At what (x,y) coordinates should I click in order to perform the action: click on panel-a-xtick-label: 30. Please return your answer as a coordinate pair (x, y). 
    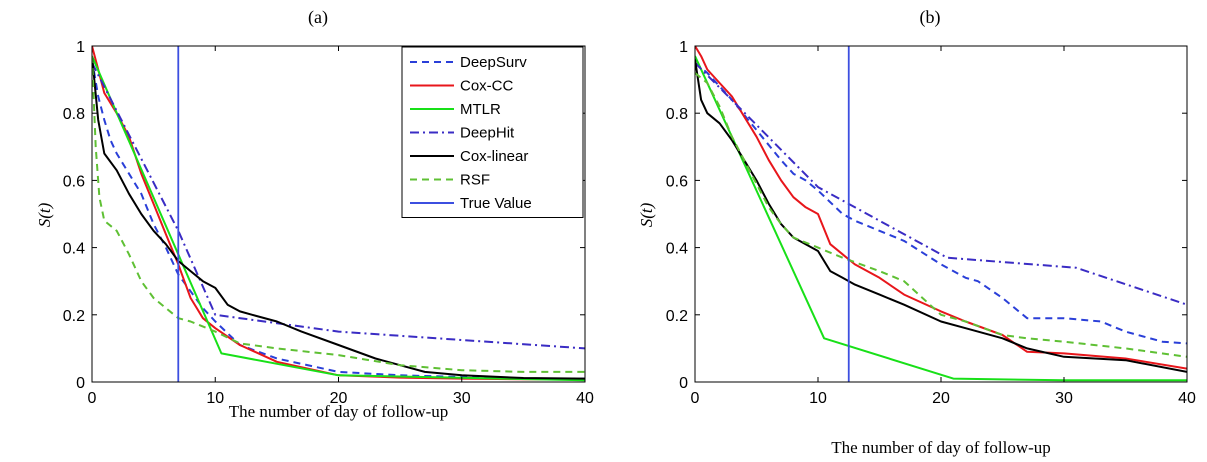
    Looking at the image, I should click on (462, 398).